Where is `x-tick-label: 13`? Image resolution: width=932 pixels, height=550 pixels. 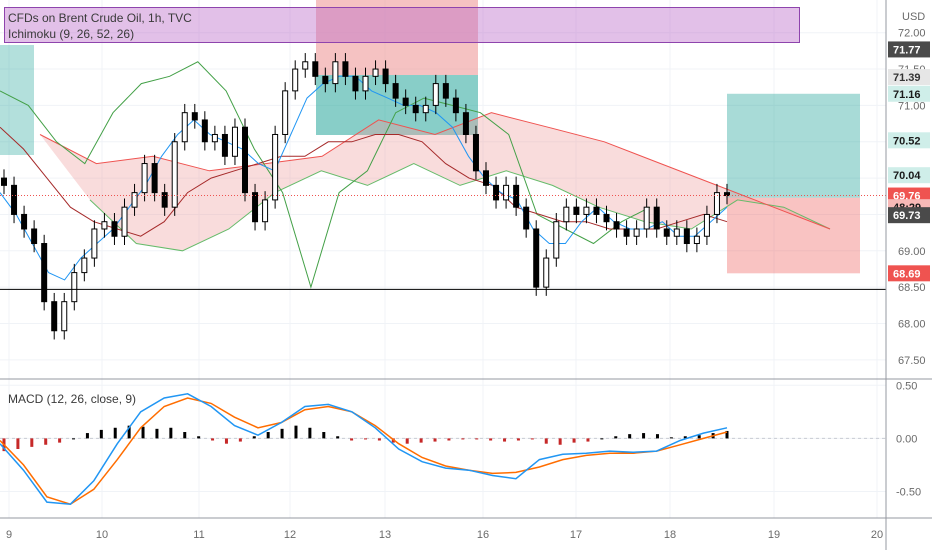
x-tick-label: 13 is located at coordinates (385, 535).